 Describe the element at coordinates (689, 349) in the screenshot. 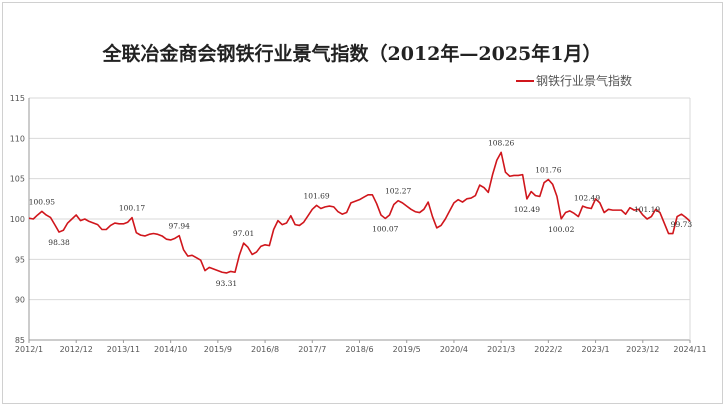

I see `x-tick-label: 2024/11` at that location.